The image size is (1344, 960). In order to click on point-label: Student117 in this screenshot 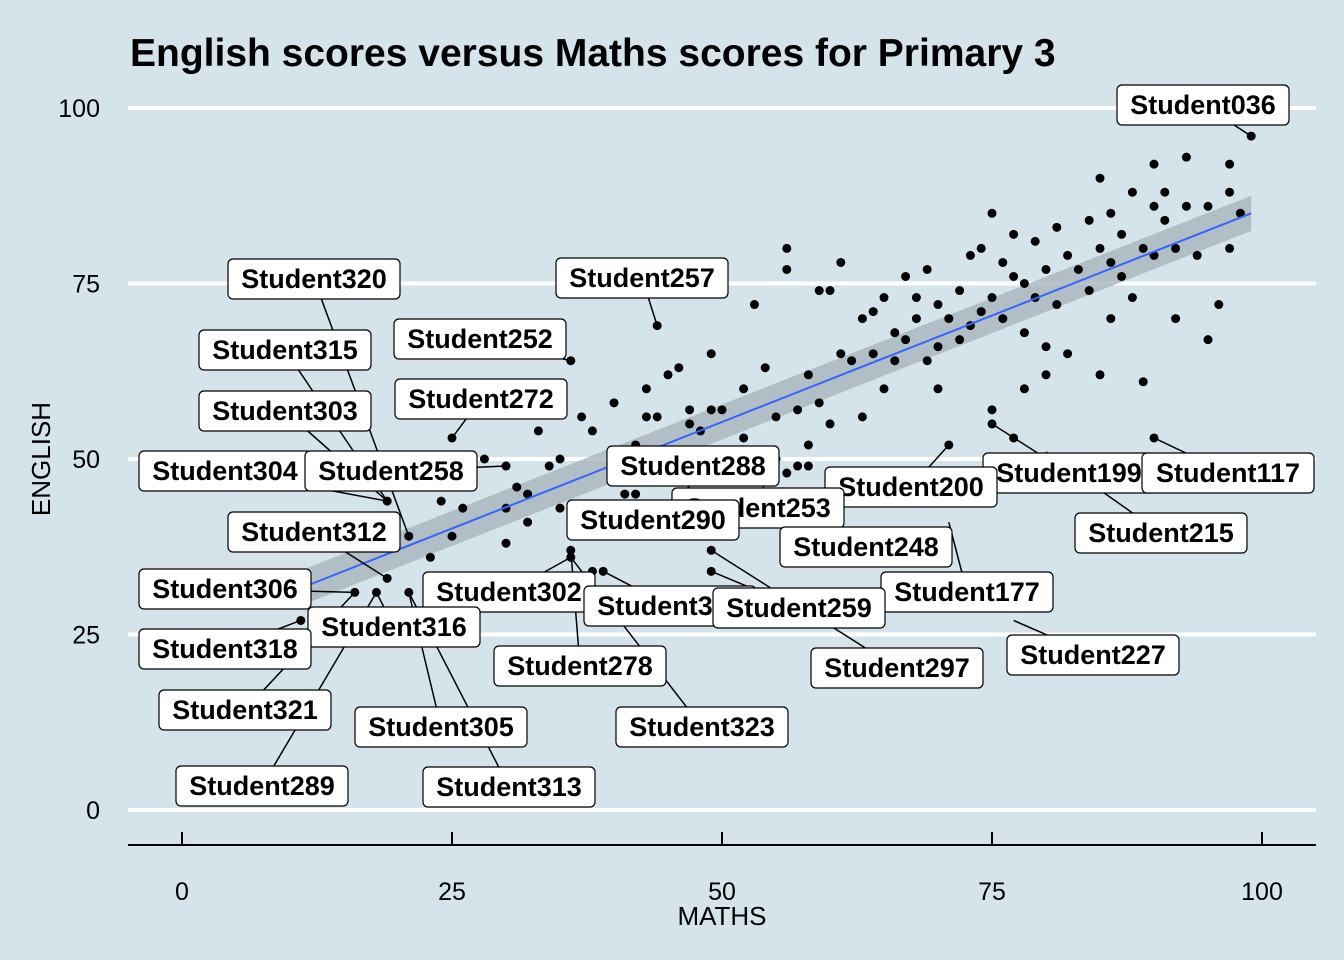, I will do `click(1228, 473)`.